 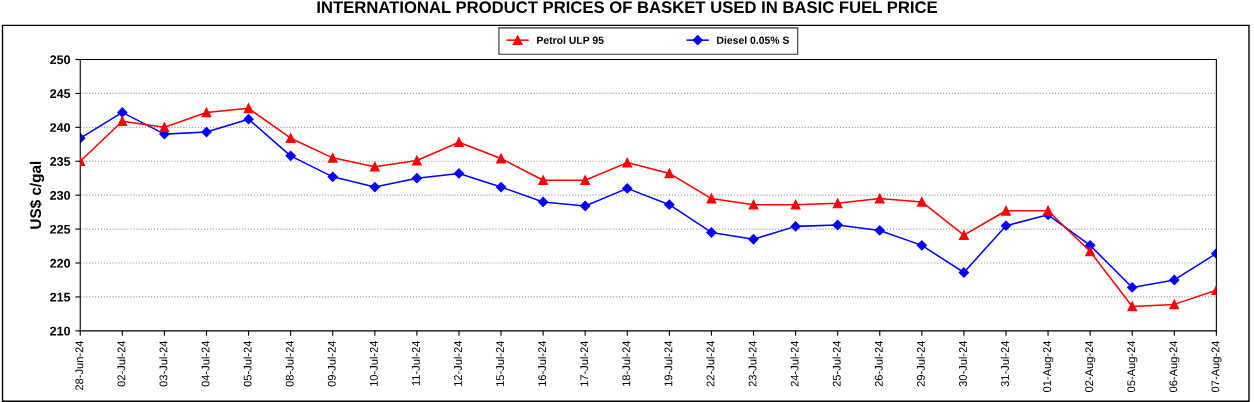 I want to click on x-tick-label: 01-Aug-24, so click(x=1048, y=366).